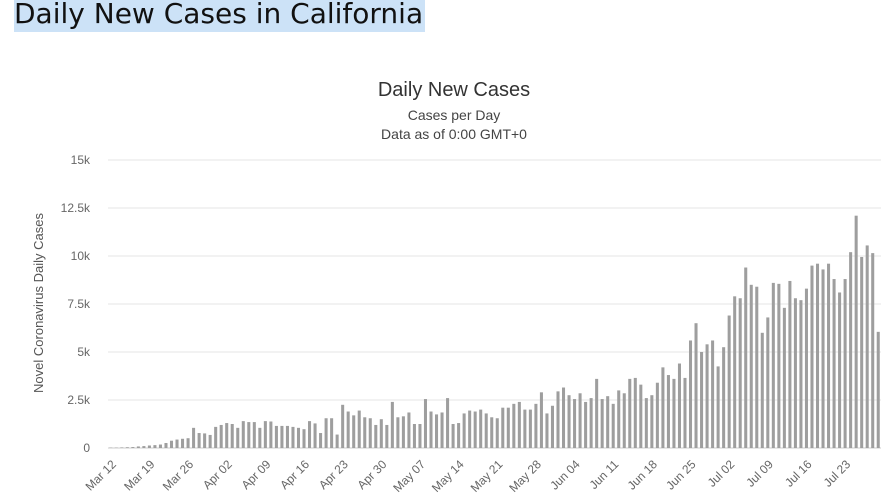  I want to click on x-tick-label: Jun 25, so click(681, 475).